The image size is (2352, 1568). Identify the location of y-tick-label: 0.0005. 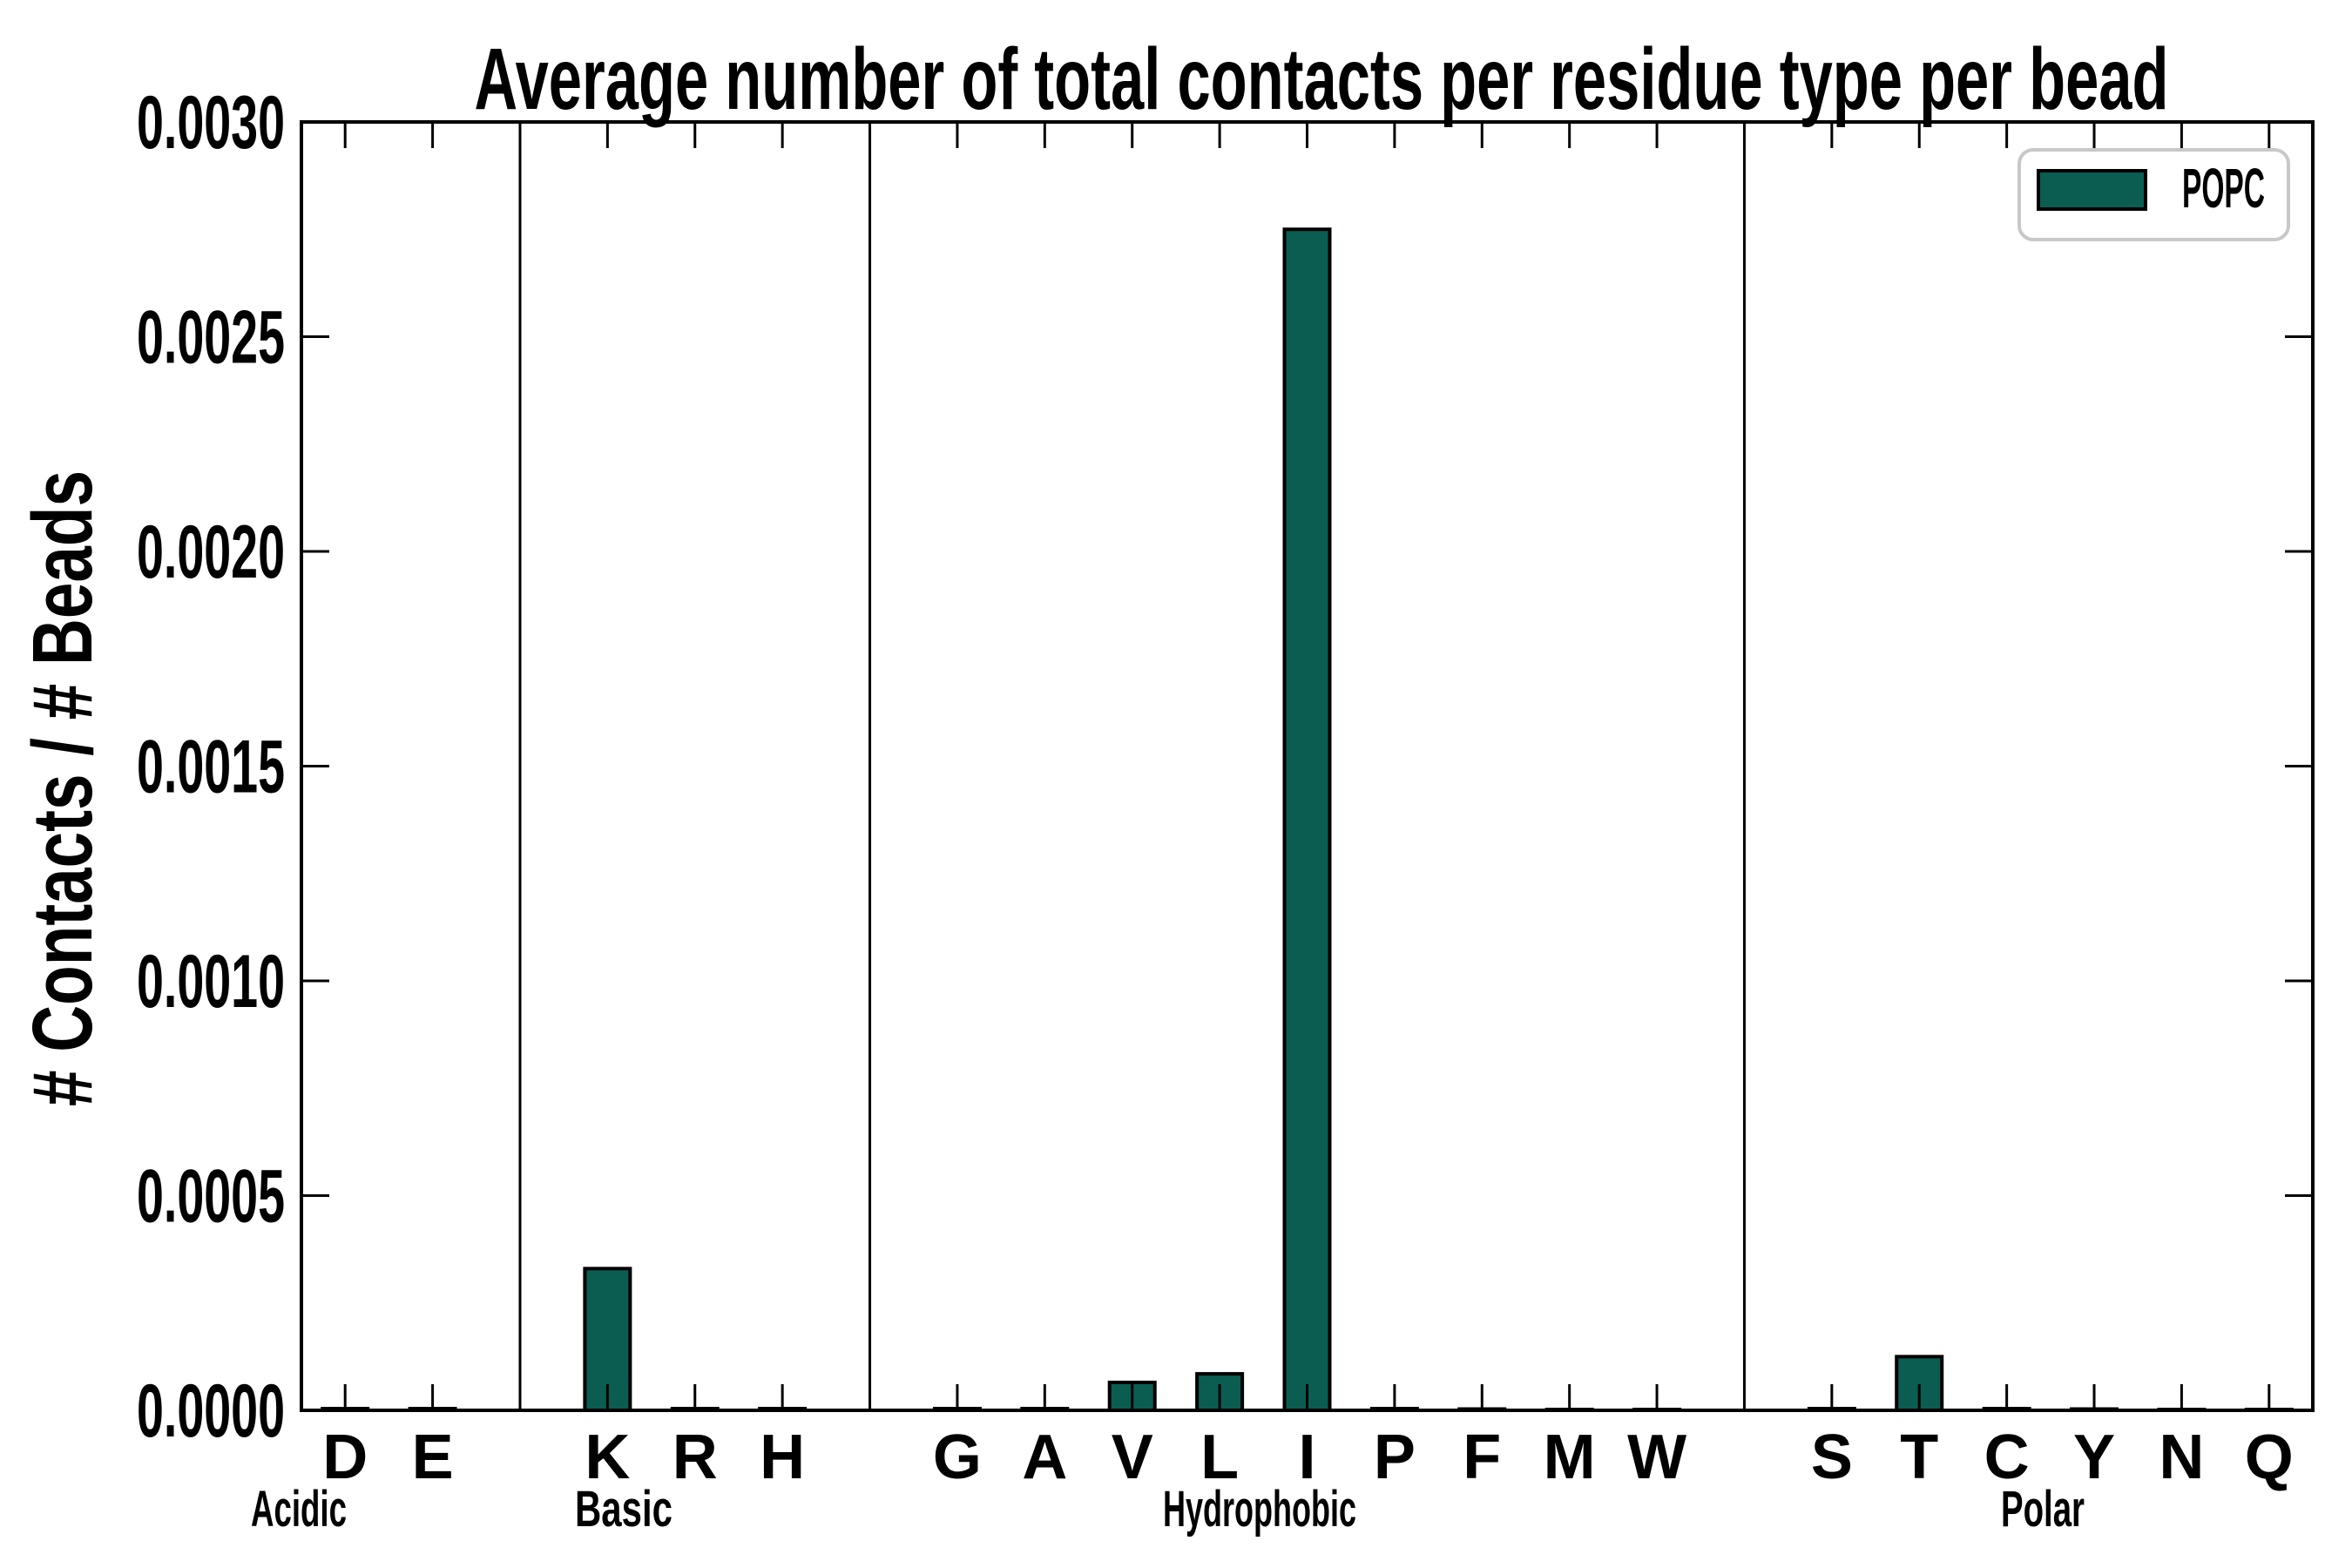
(211, 1197).